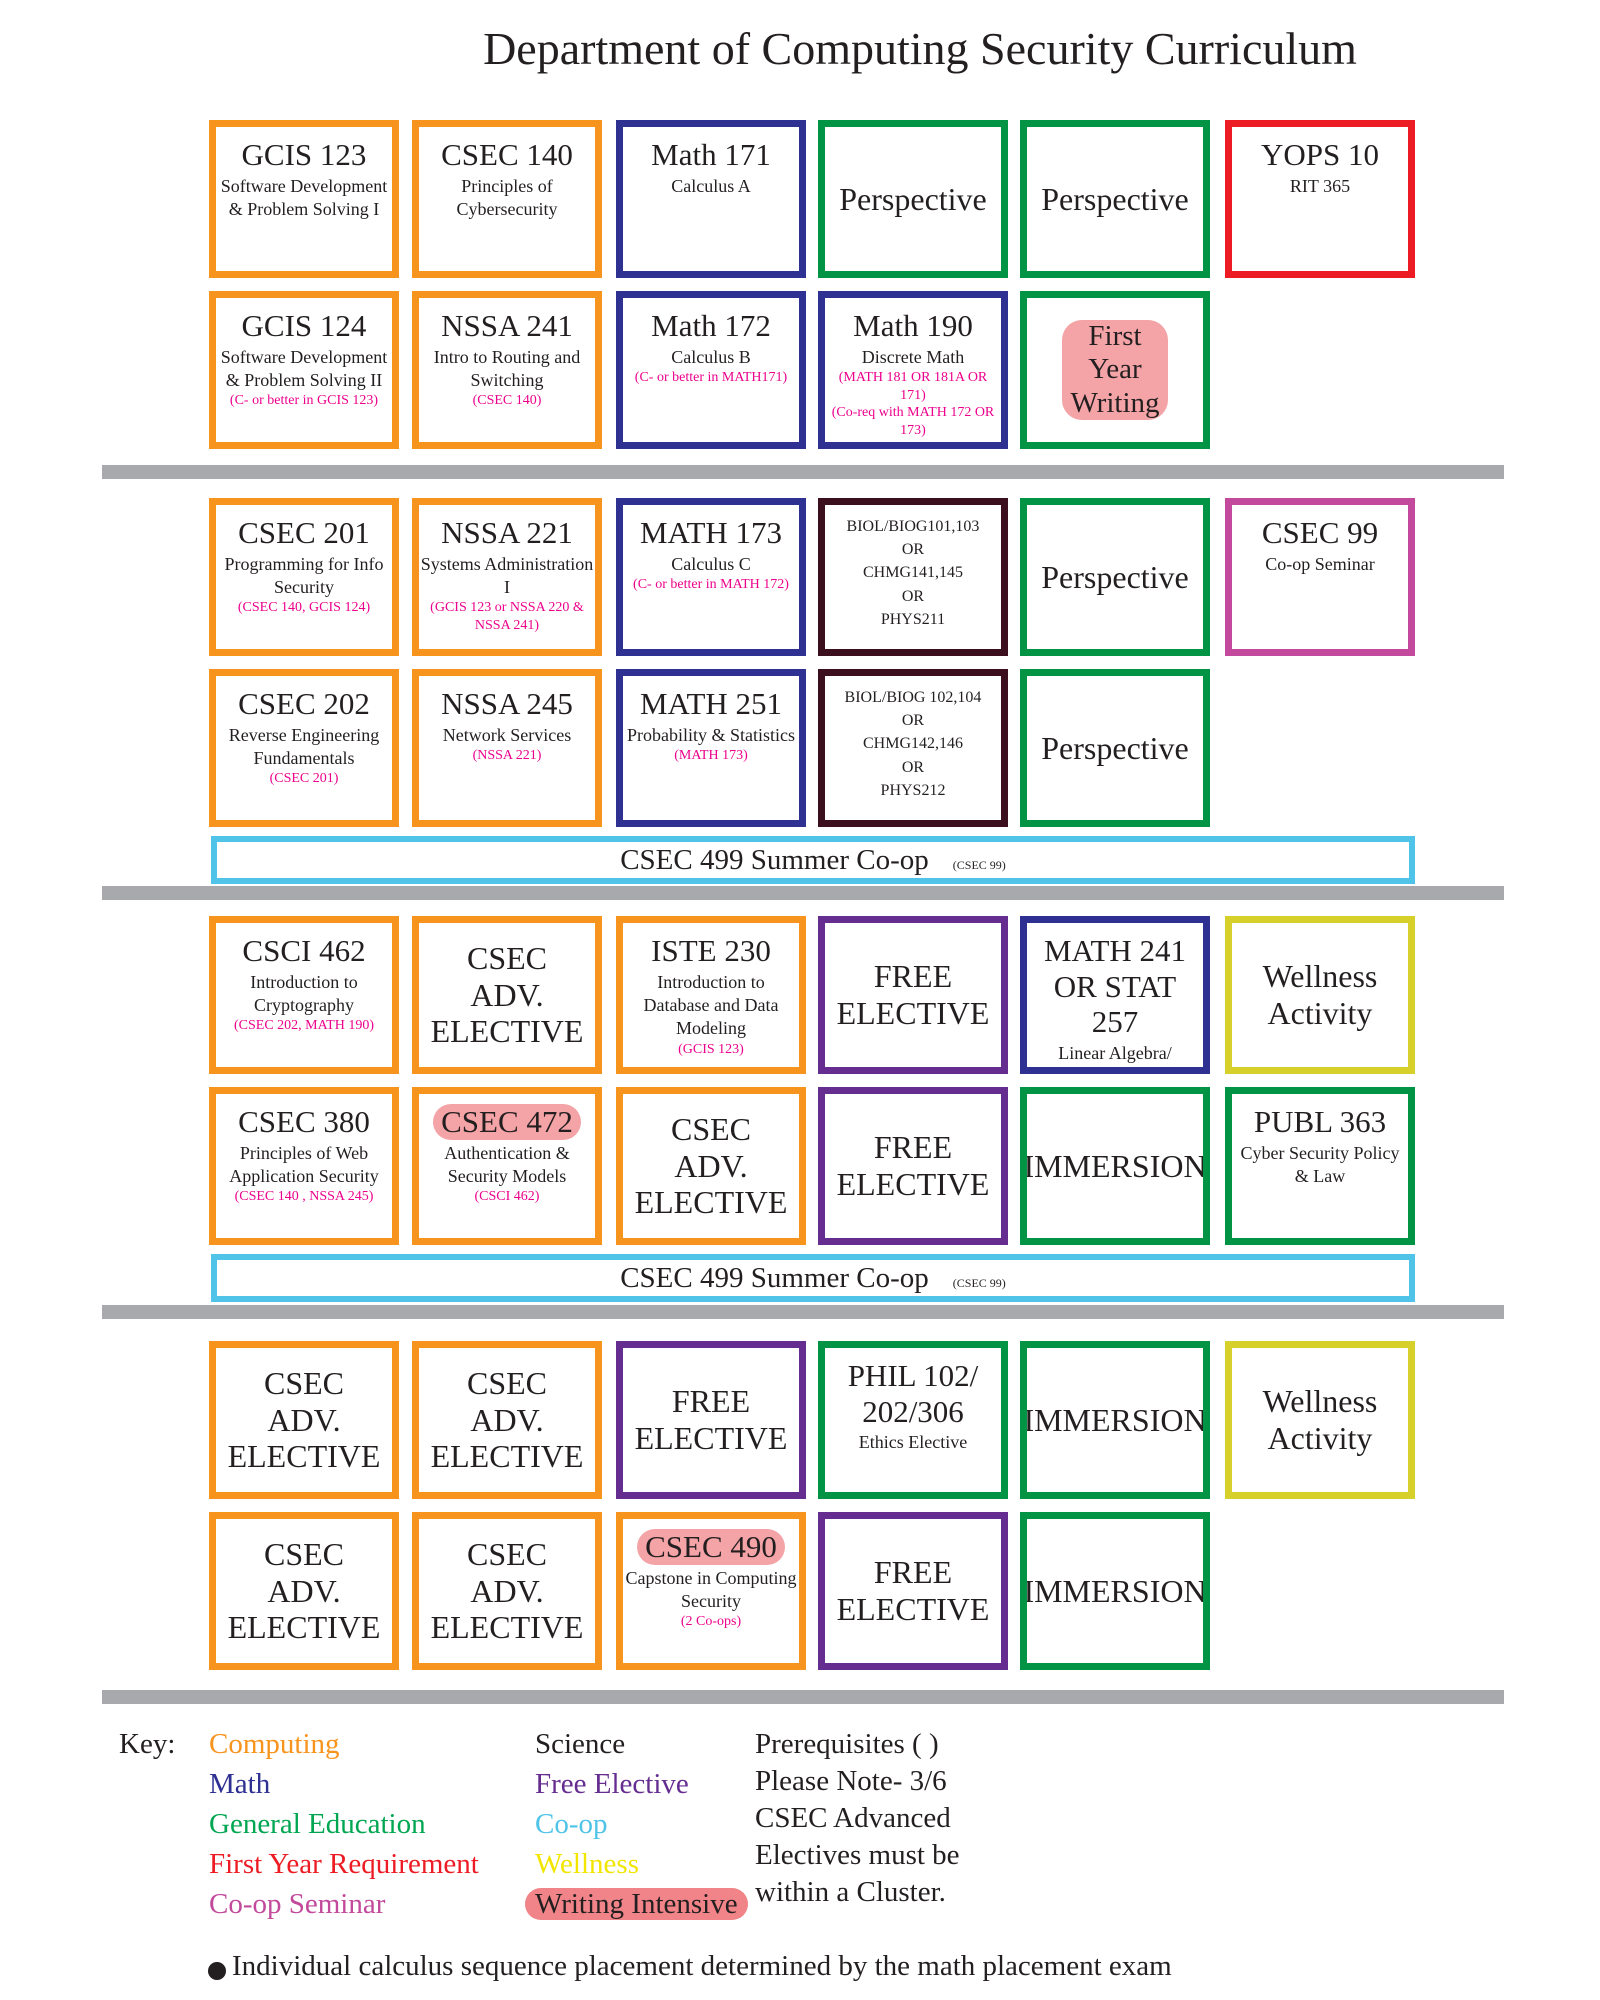  What do you see at coordinates (1115, 1419) in the screenshot?
I see `course-code-text: IMMERSION` at bounding box center [1115, 1419].